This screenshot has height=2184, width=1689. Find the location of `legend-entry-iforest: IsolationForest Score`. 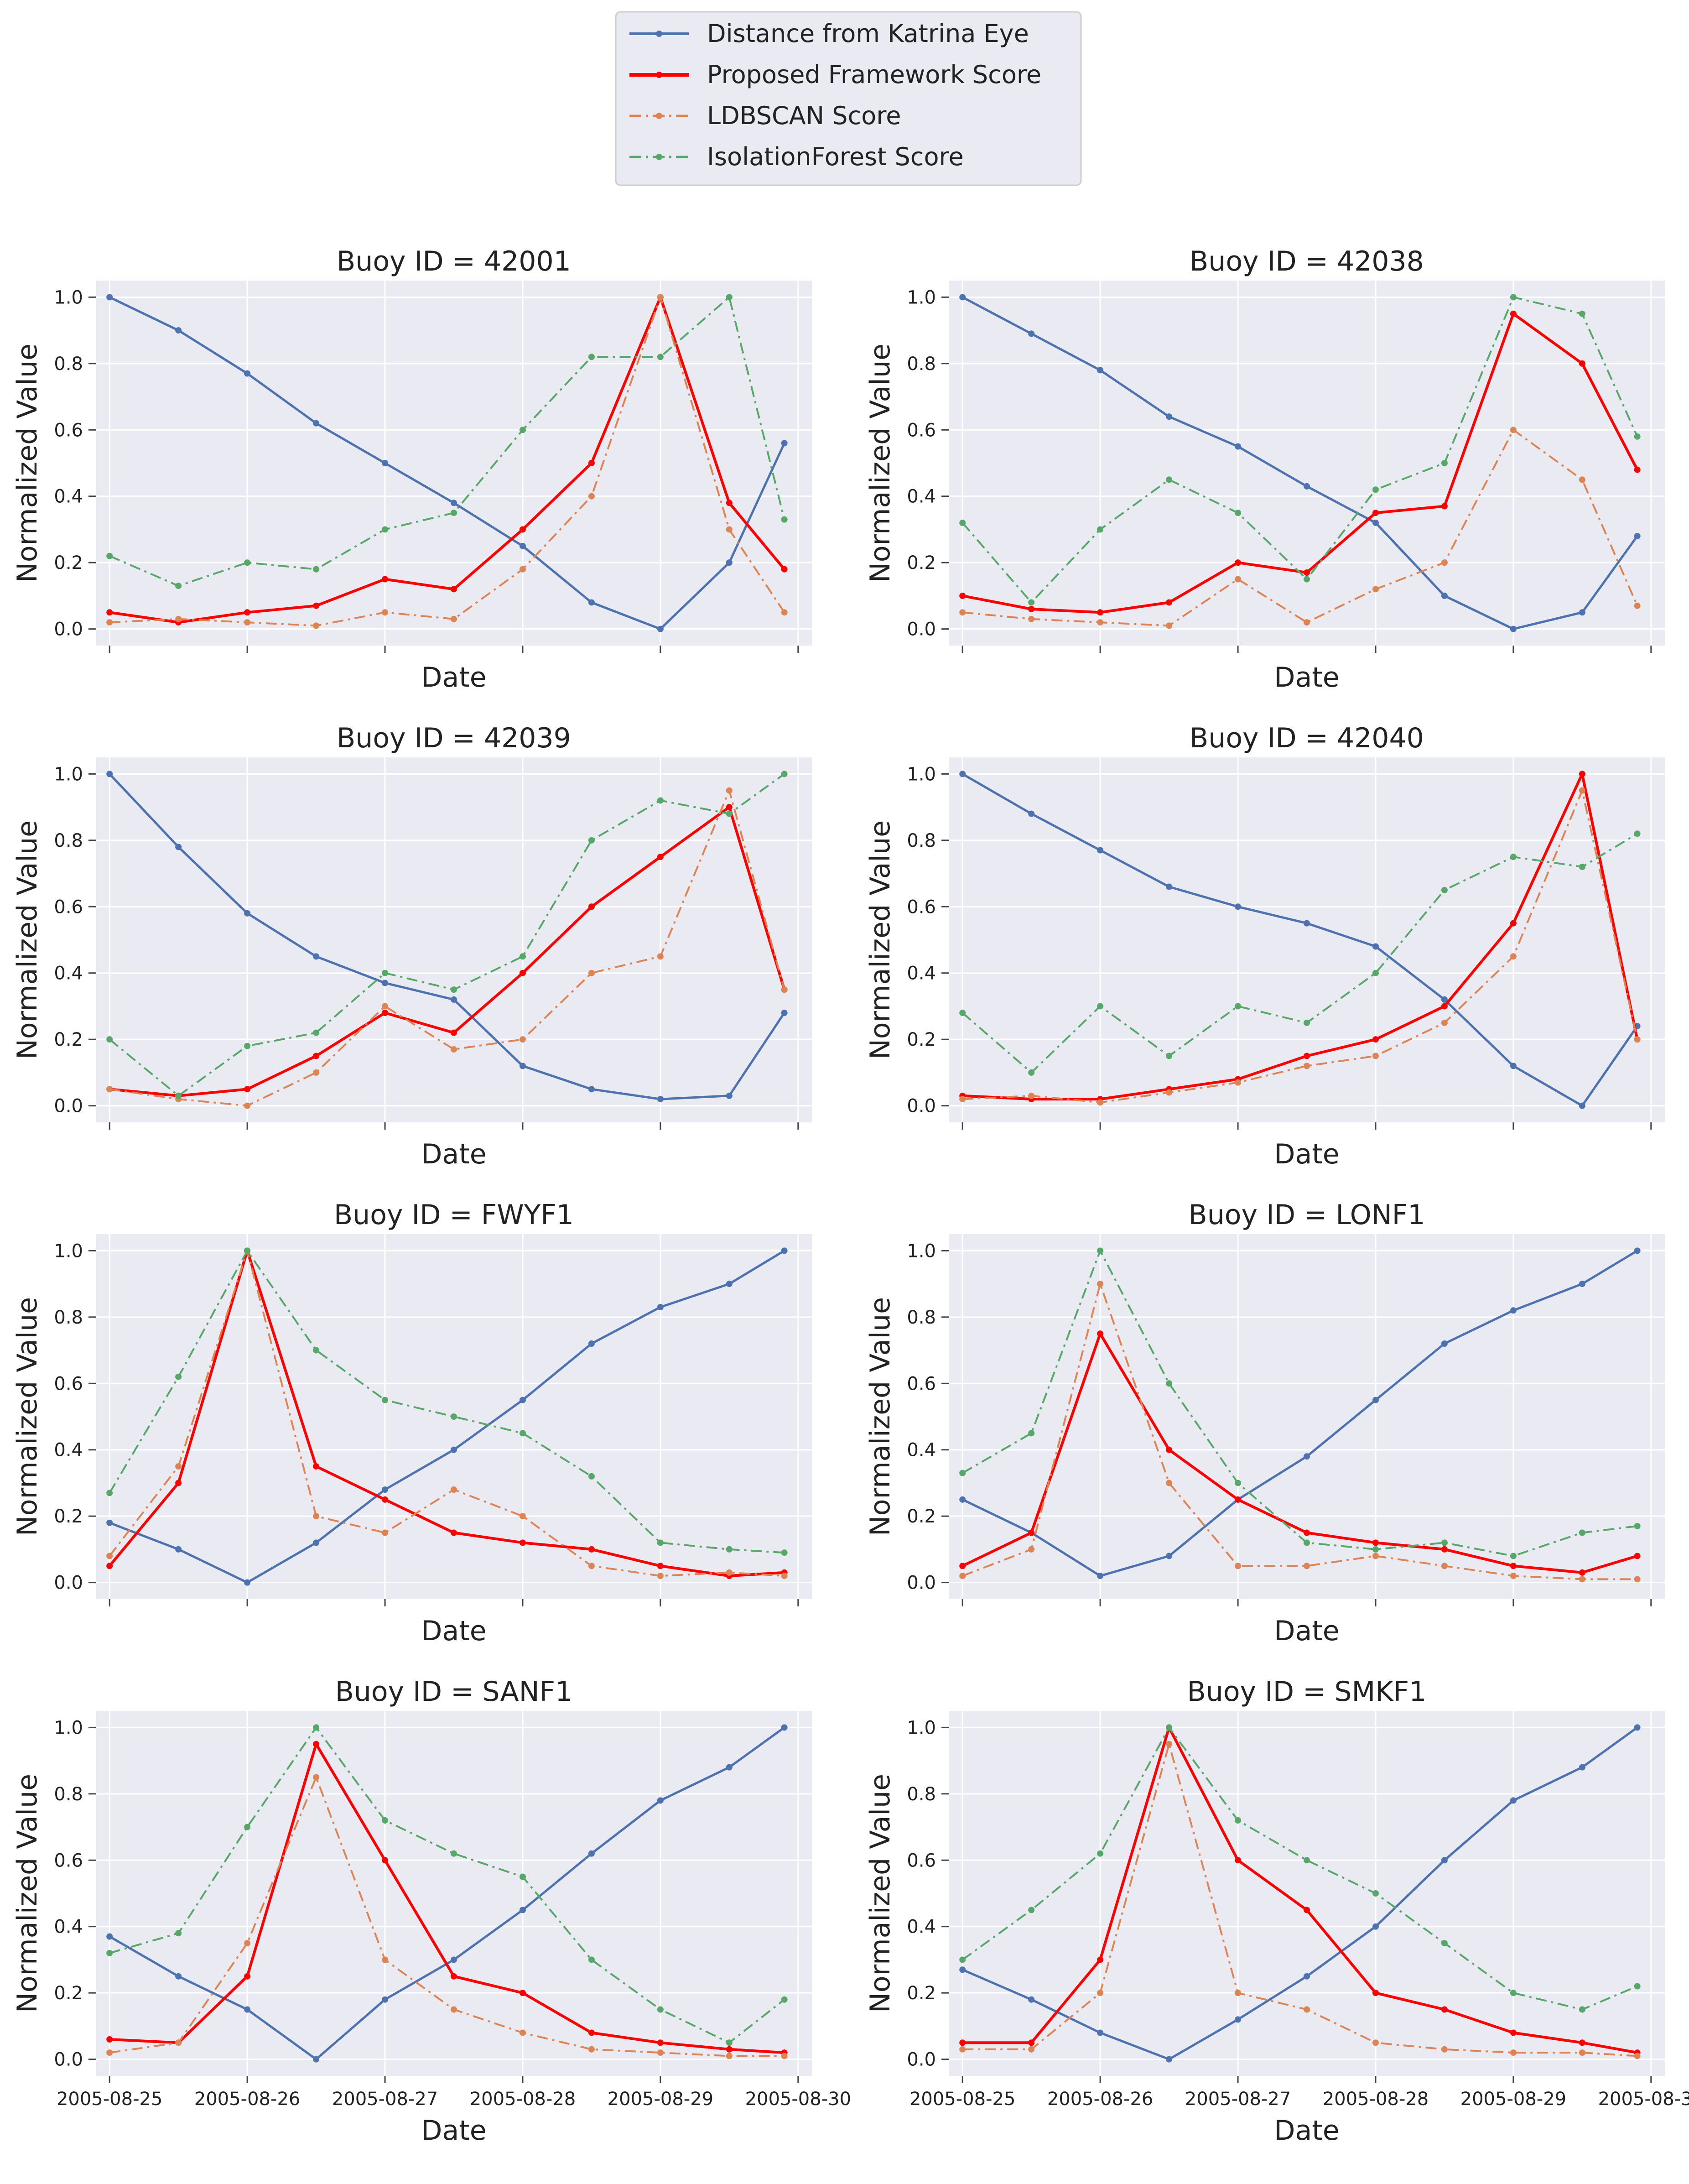

legend-entry-iforest: IsolationForest Score is located at coordinates (796, 156).